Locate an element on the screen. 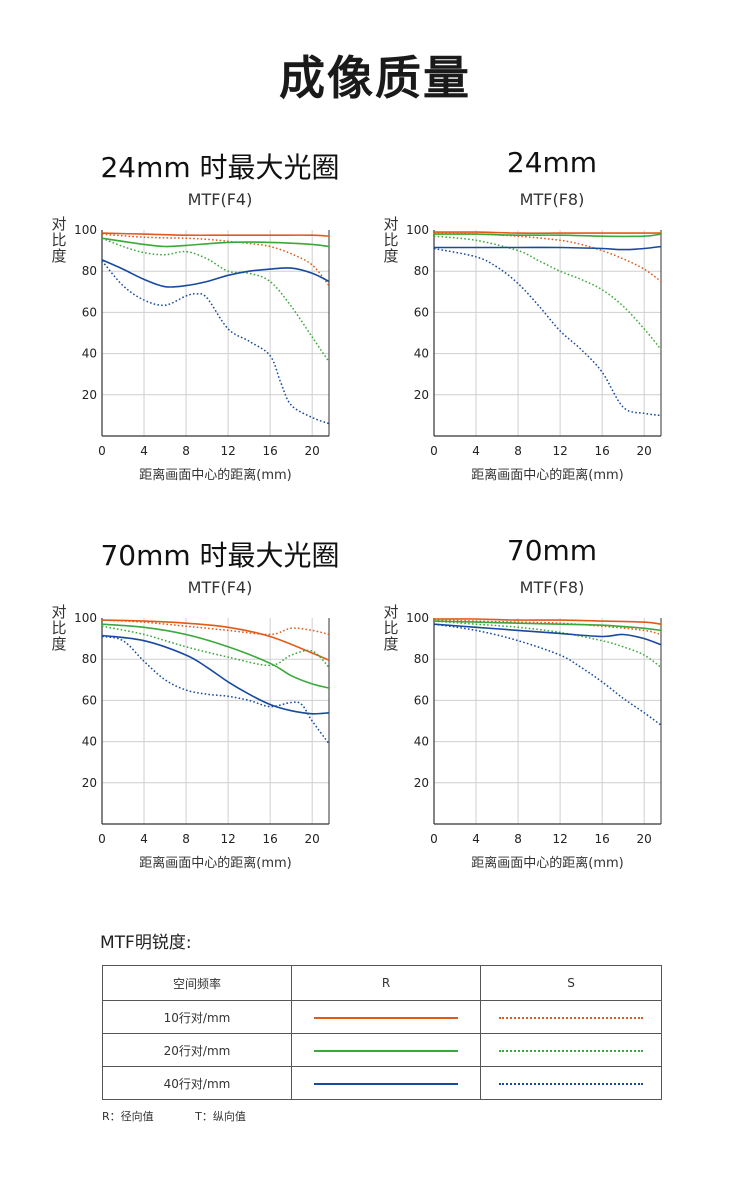 Image resolution: width=750 pixels, height=1200 pixels. legend-header-r: R is located at coordinates (386, 983).